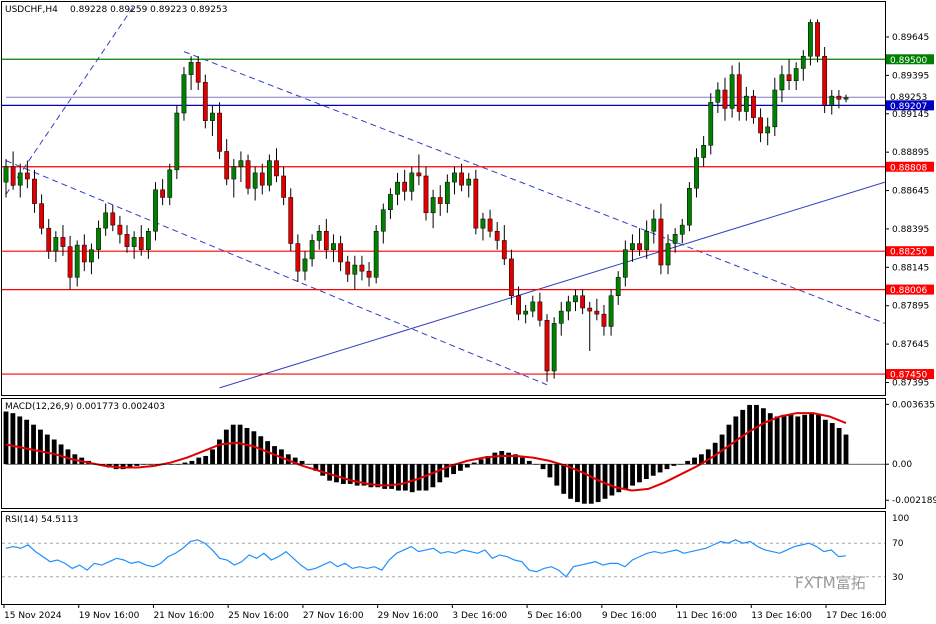 The image size is (936, 624). I want to click on price-tick-label: 0.88395, so click(910, 230).